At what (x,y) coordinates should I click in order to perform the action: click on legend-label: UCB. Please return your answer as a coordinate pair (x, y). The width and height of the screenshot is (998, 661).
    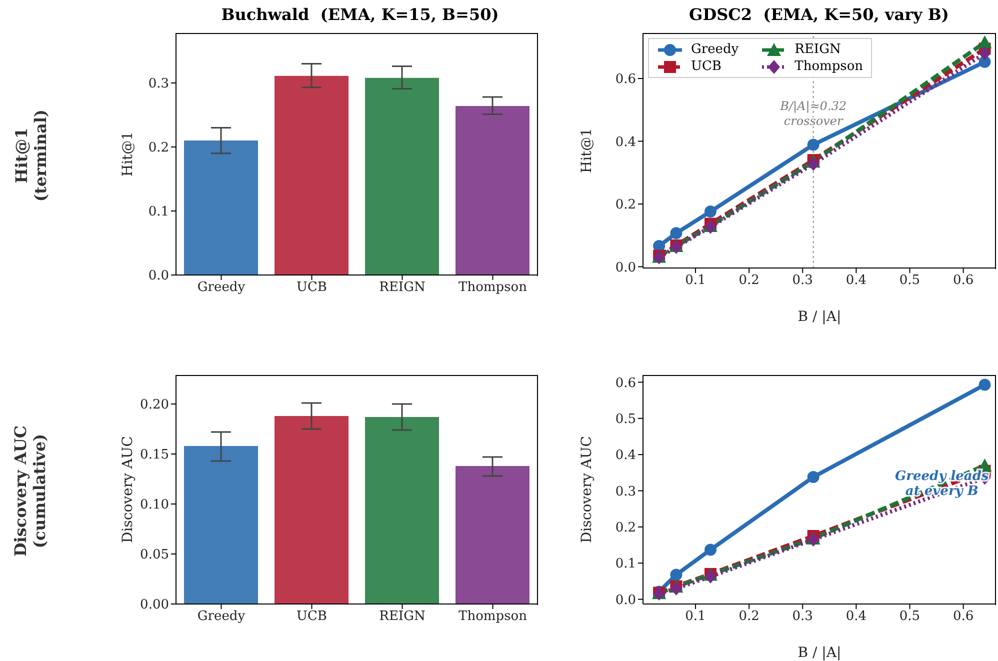
    Looking at the image, I should click on (706, 66).